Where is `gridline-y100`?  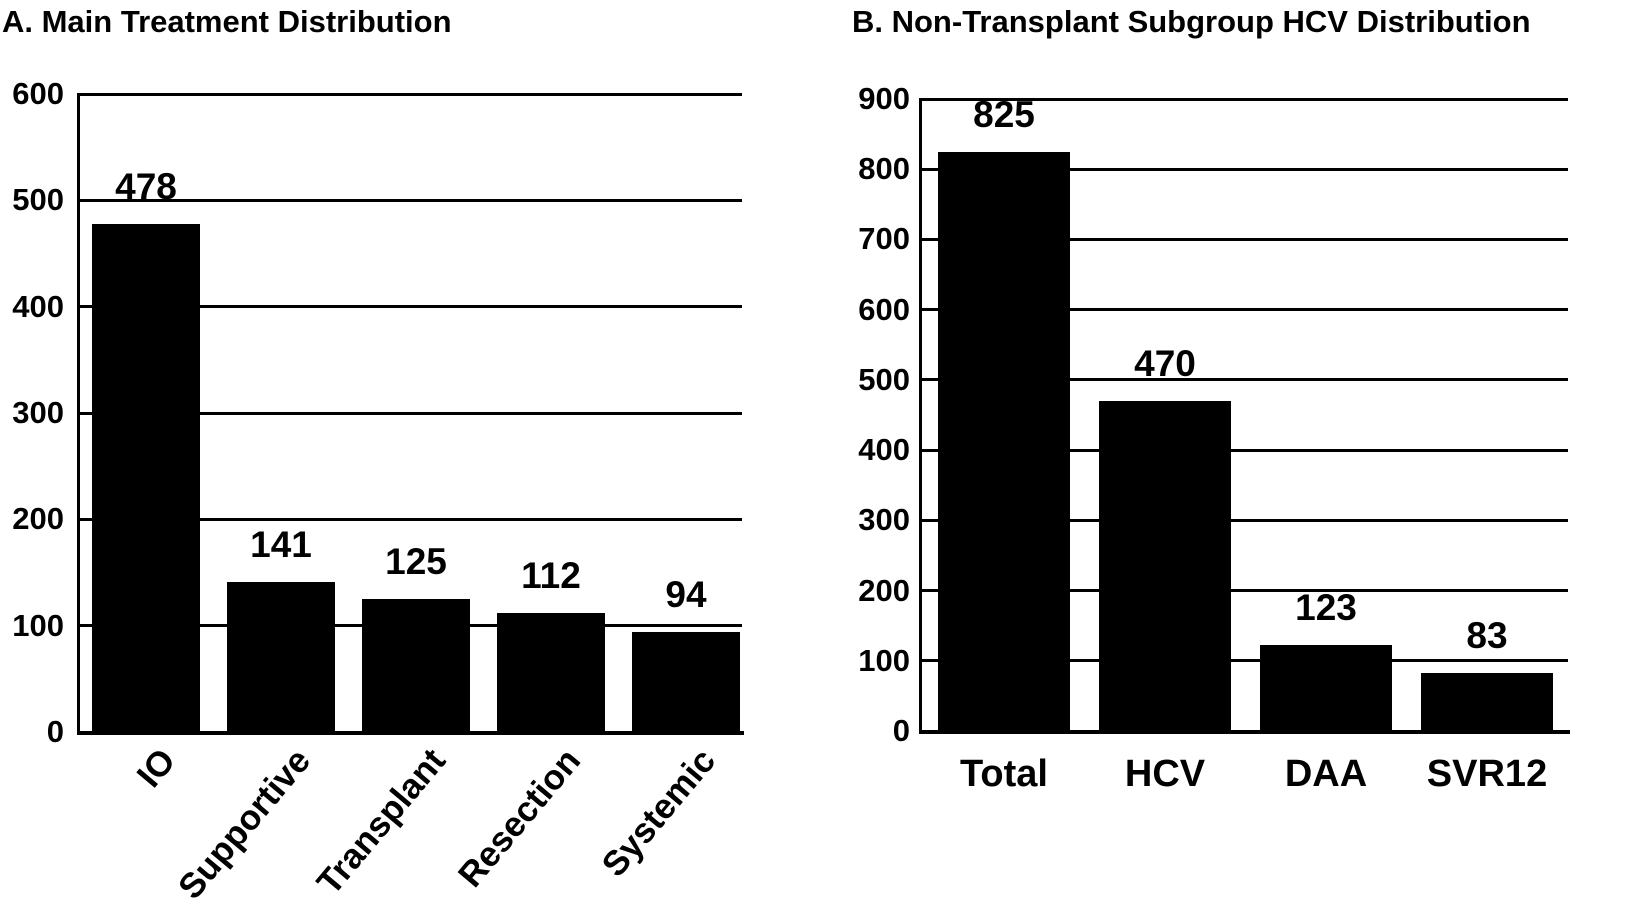 gridline-y100 is located at coordinates (1245, 661).